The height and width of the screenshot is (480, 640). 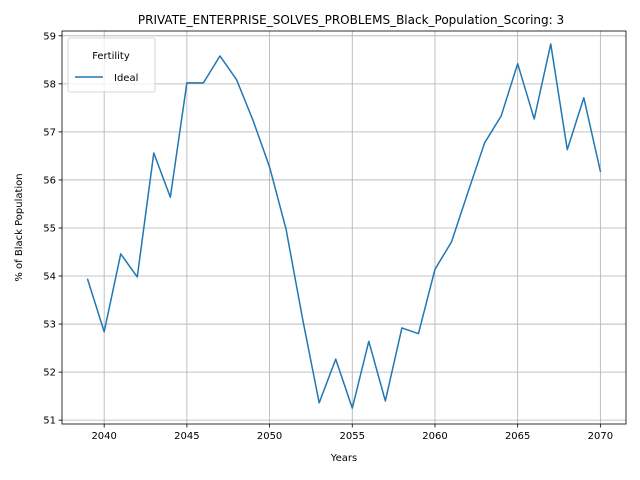 What do you see at coordinates (343, 458) in the screenshot?
I see `x-axis-label: Years` at bounding box center [343, 458].